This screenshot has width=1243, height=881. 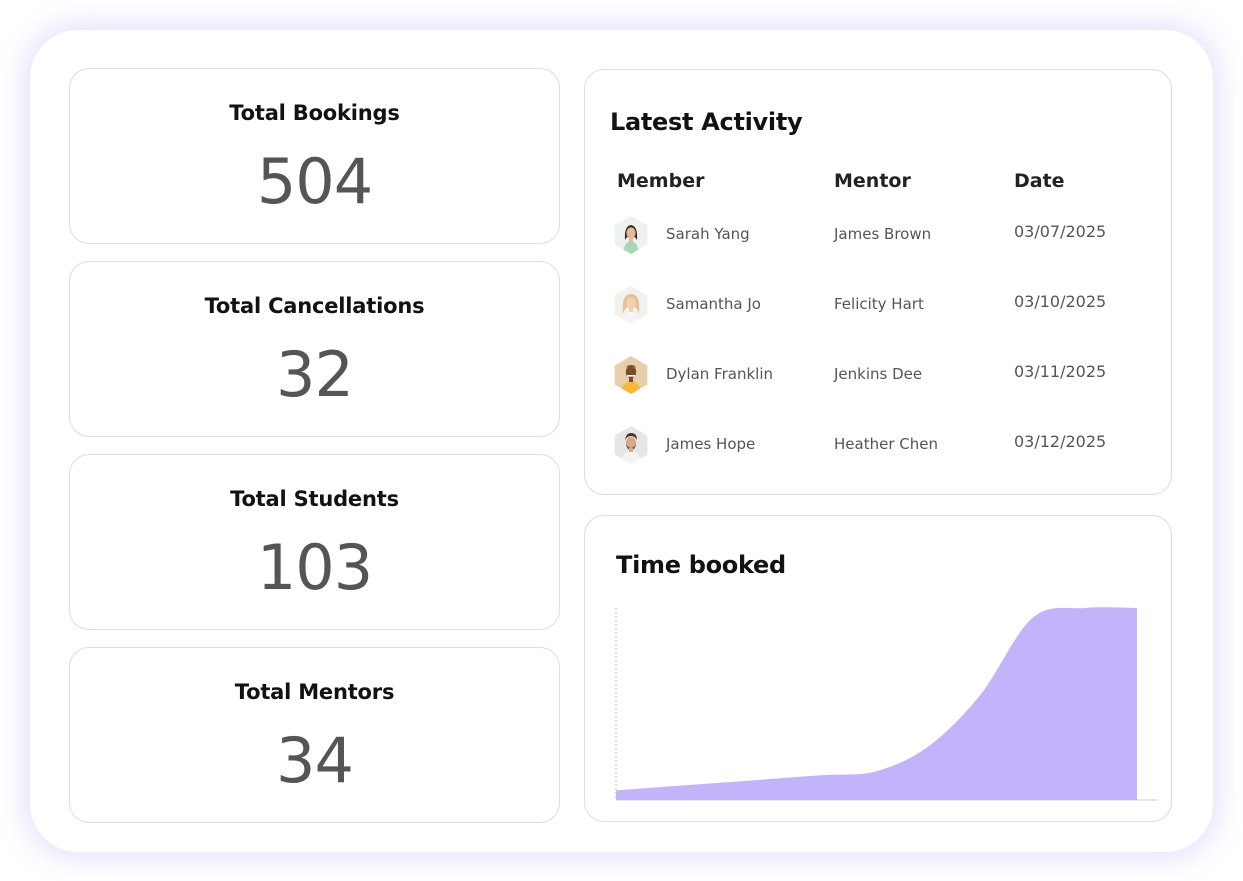 I want to click on avatar-man-yellow-shirt-icon, so click(x=631, y=375).